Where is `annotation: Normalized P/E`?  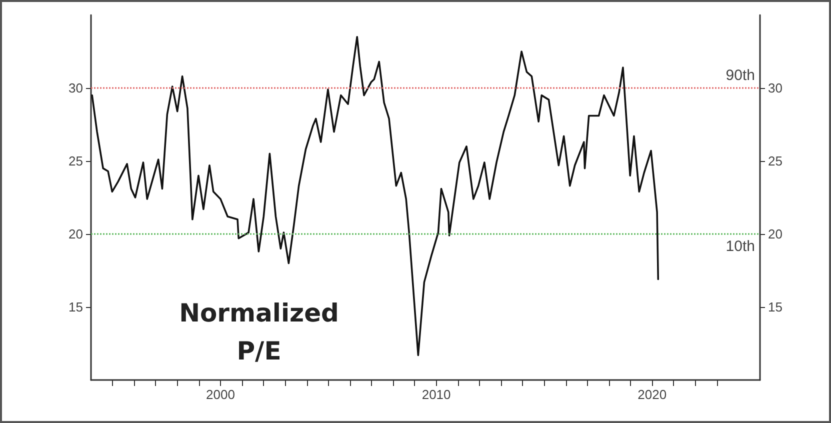 annotation: Normalized P/E is located at coordinates (259, 332).